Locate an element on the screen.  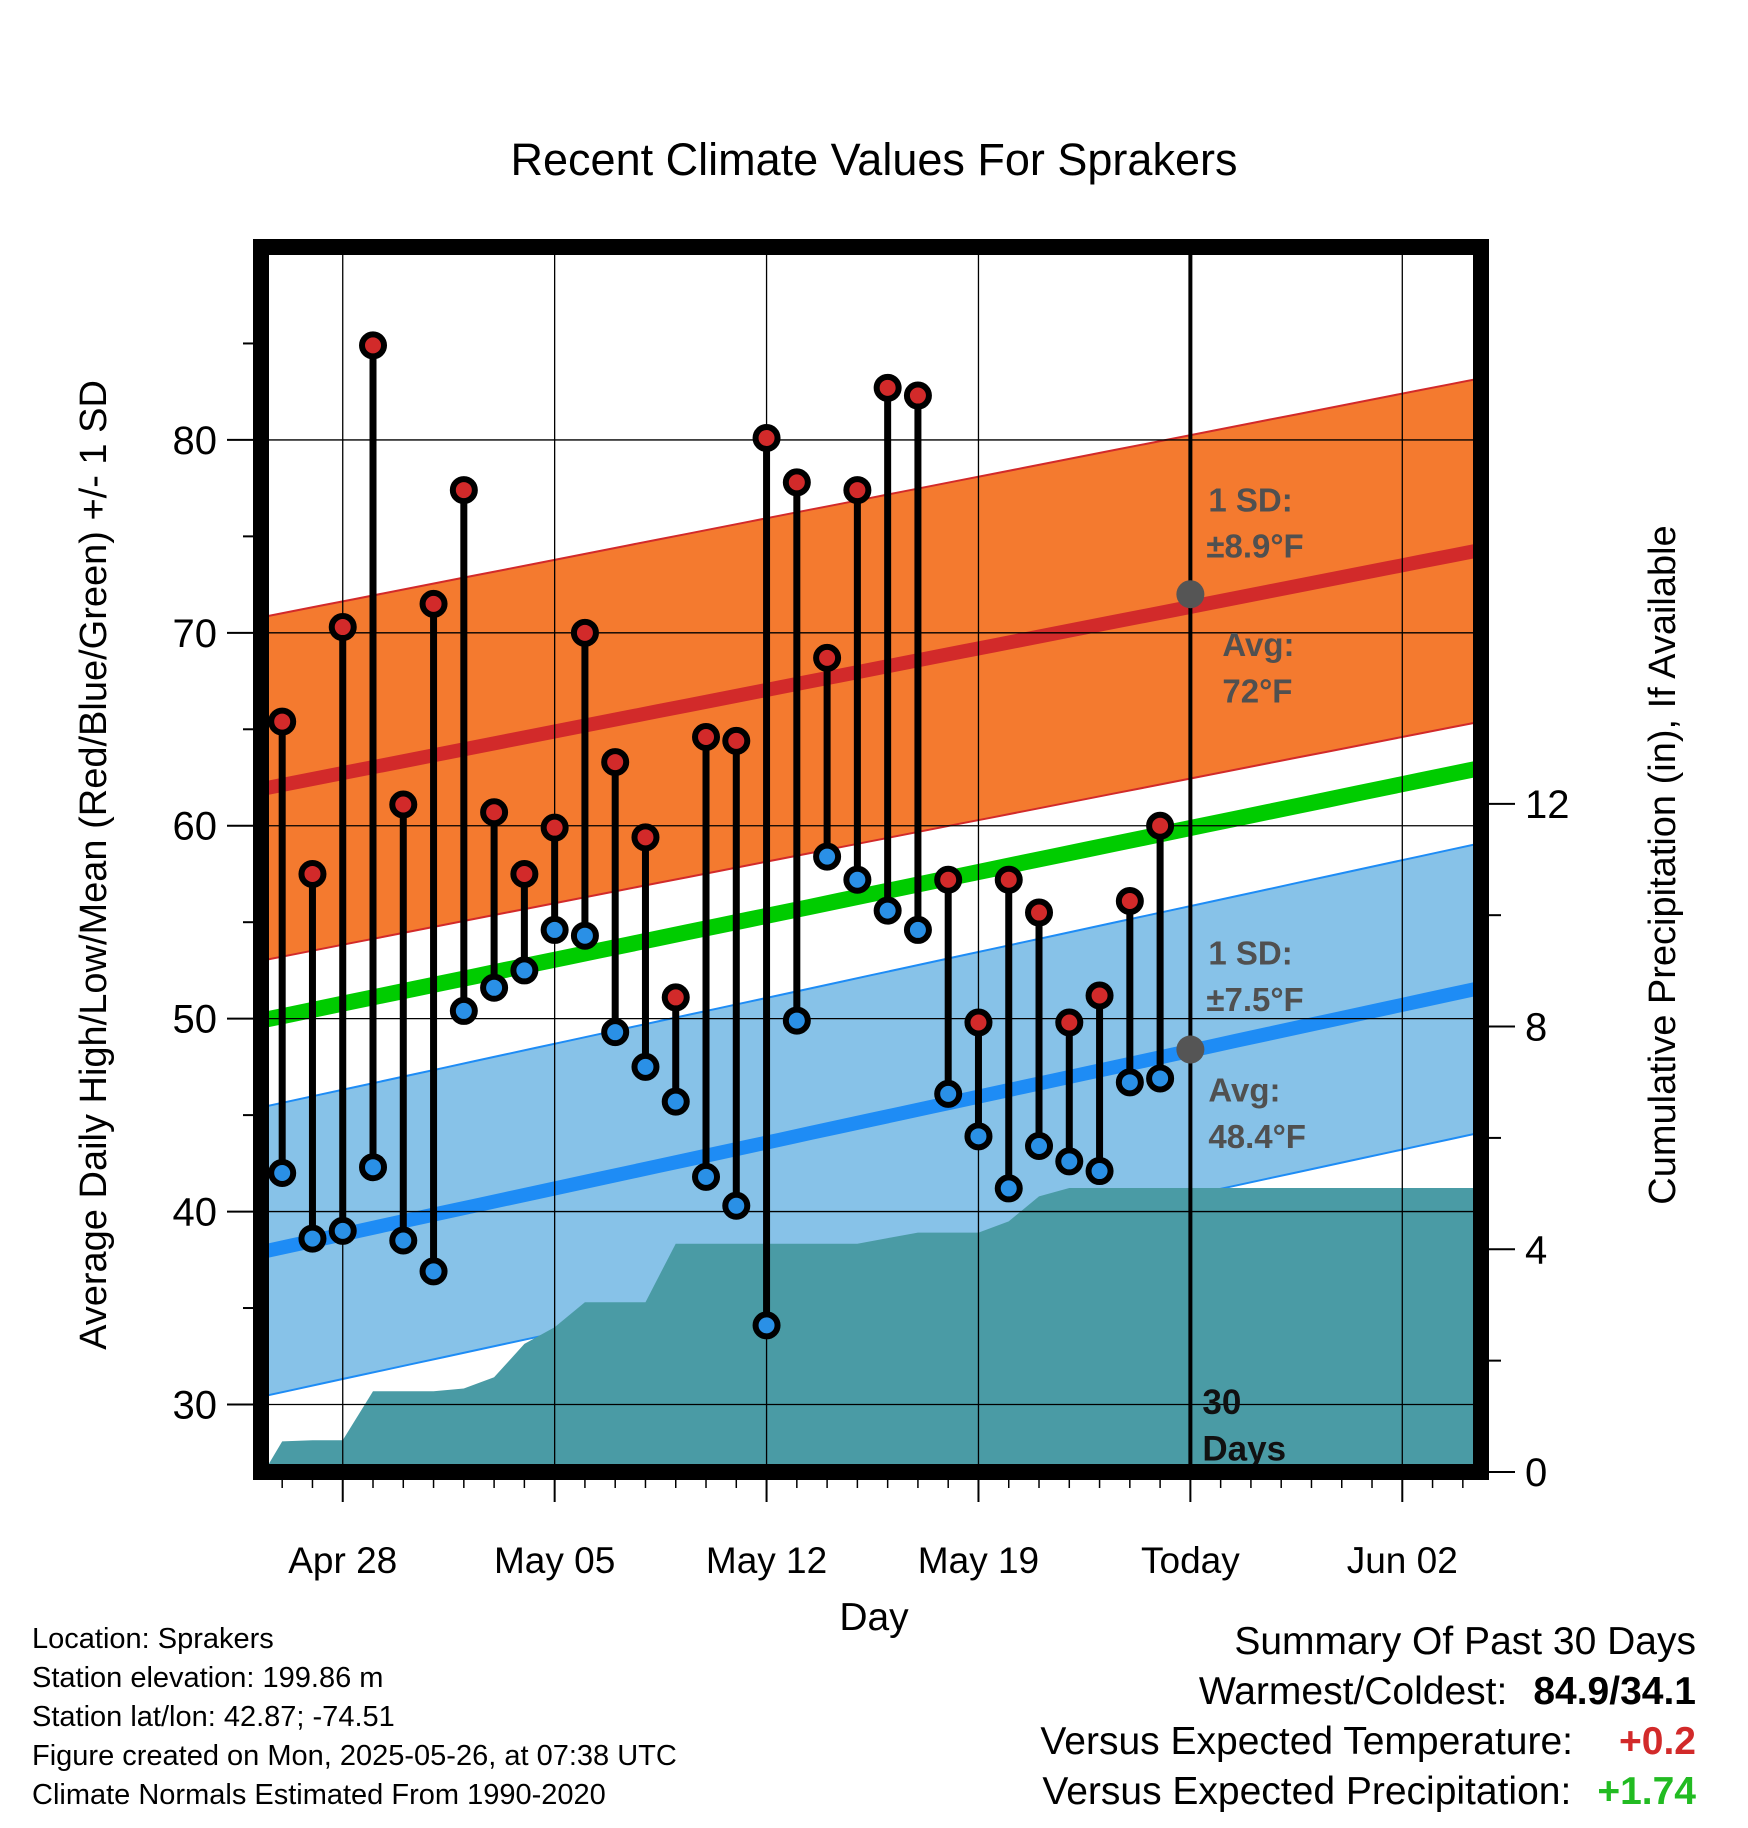
y-tick-label: 40 is located at coordinates (195, 1213).